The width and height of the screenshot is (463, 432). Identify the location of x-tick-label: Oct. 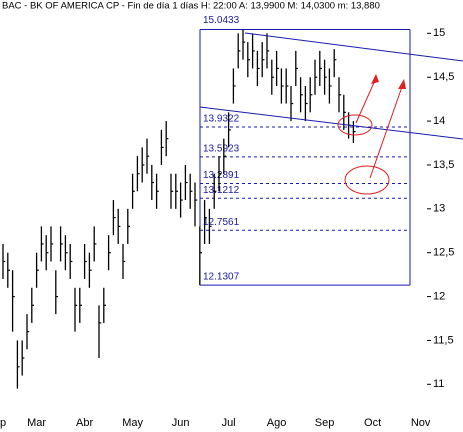
(372, 423).